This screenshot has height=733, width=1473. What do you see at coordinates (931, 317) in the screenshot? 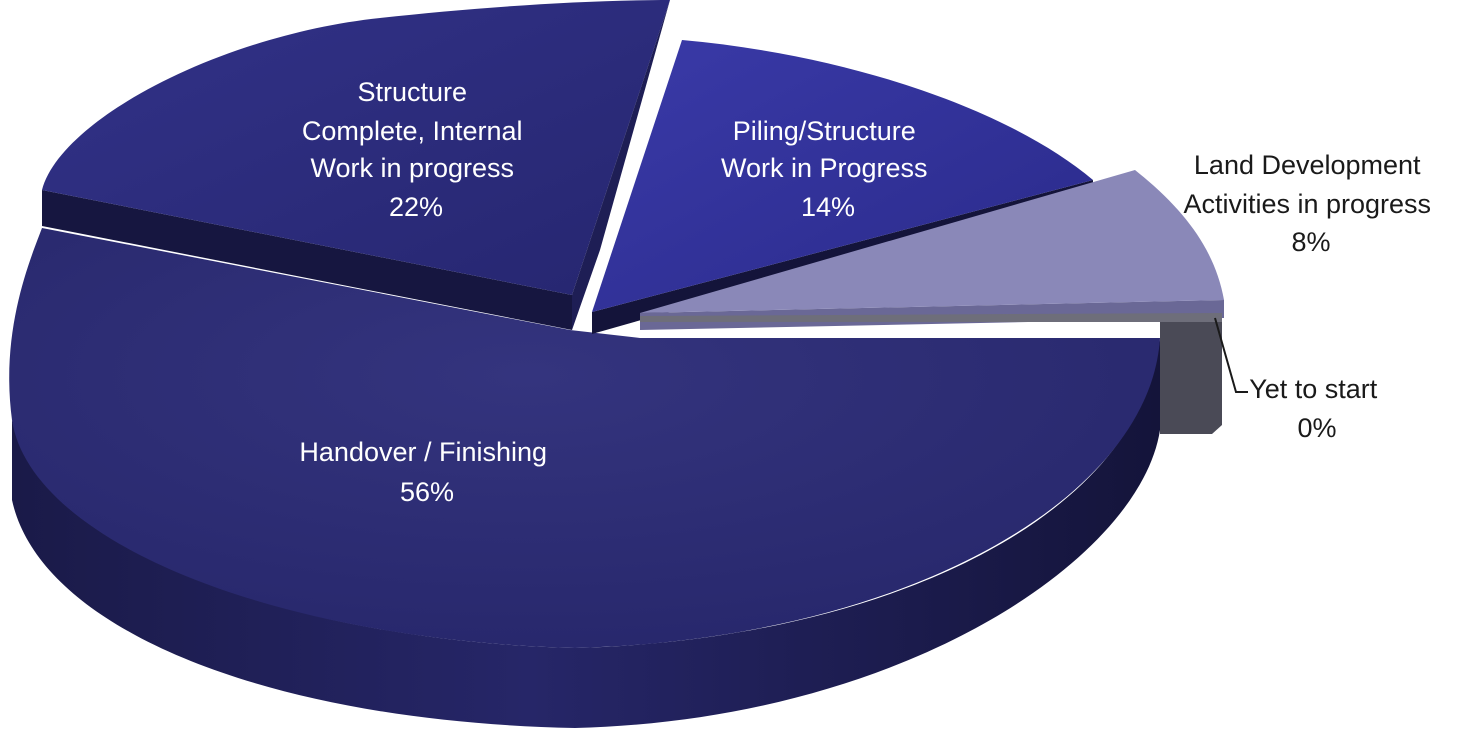
I see `slice-yet-top` at bounding box center [931, 317].